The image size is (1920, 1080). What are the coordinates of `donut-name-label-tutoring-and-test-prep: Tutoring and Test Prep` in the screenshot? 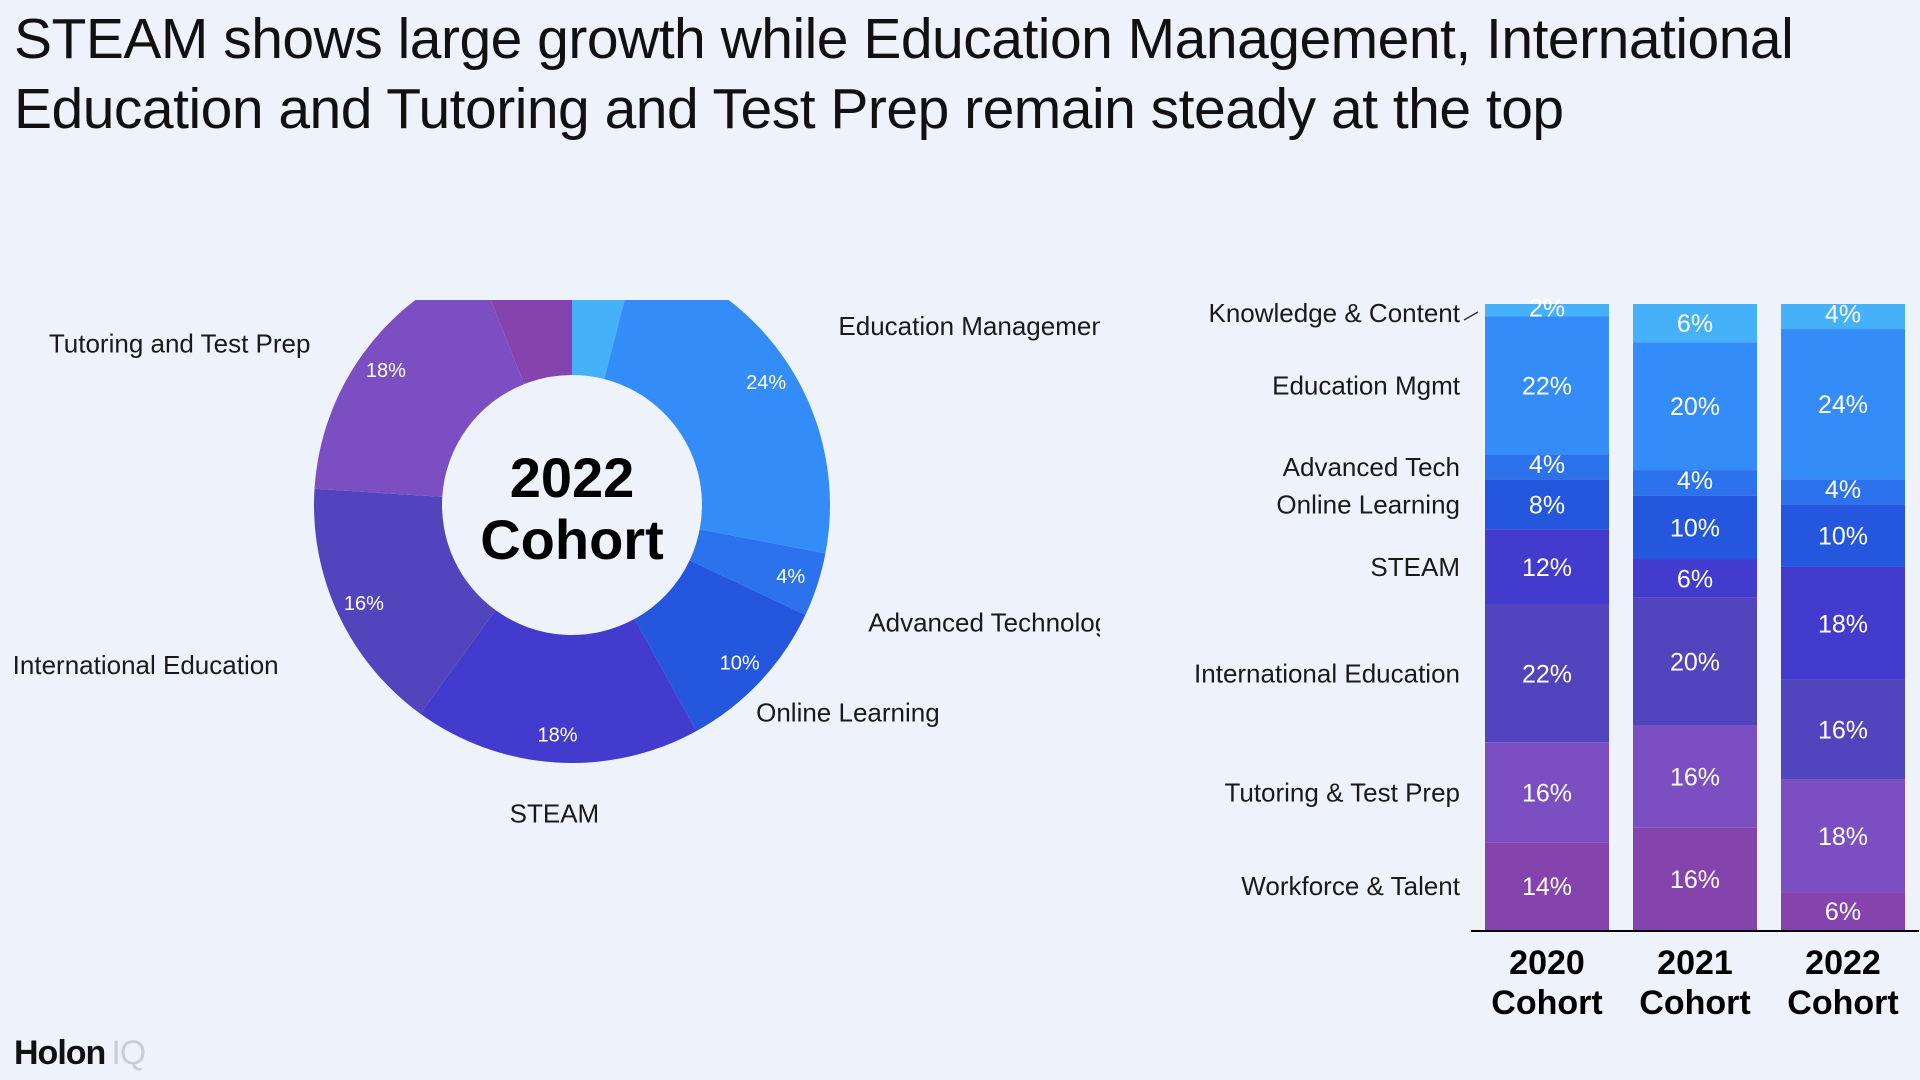 It's located at (180, 343).